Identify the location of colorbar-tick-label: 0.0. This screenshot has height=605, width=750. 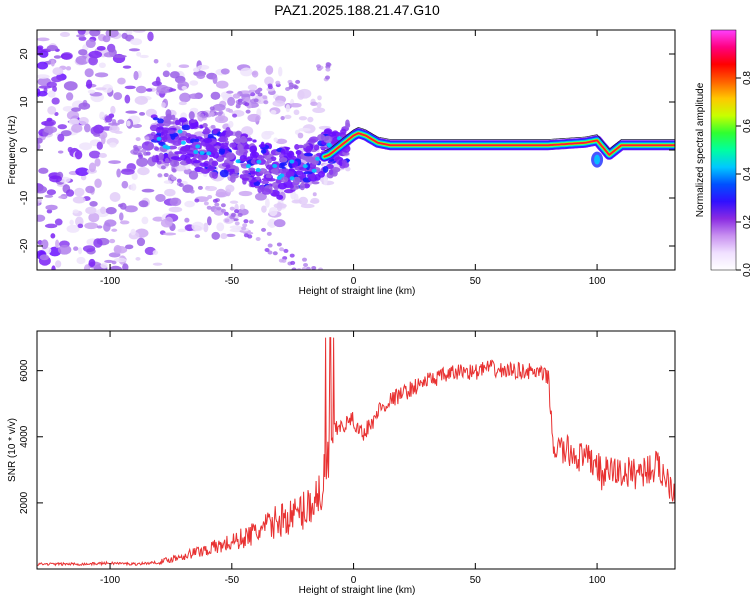
(746, 270).